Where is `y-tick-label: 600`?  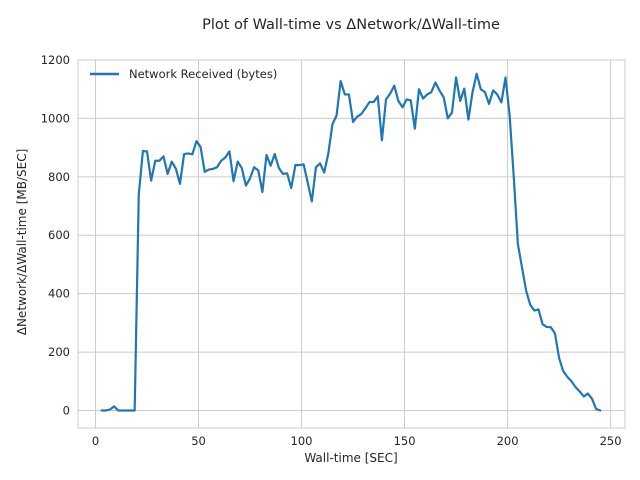
y-tick-label: 600 is located at coordinates (59, 235).